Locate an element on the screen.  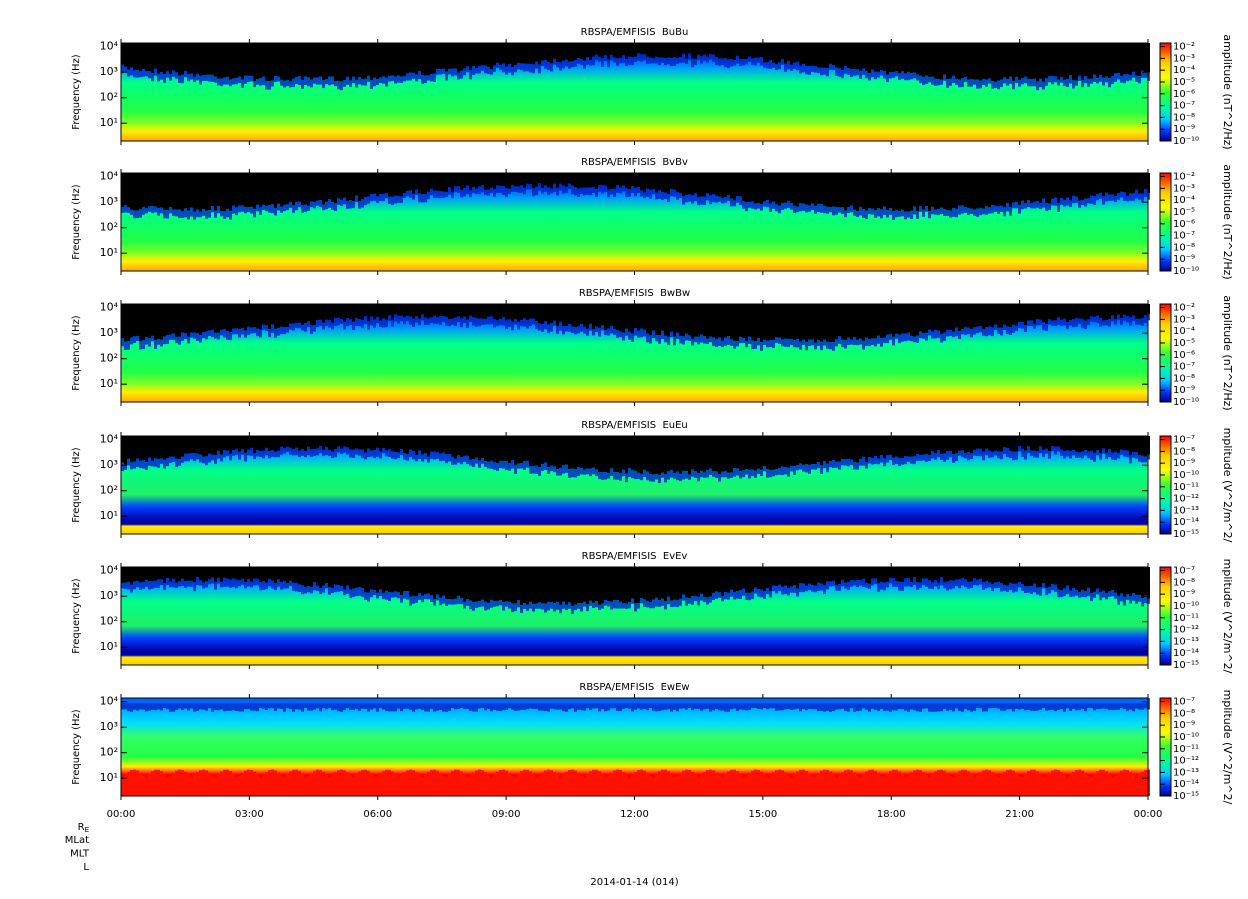
colorbar-label: amplitude (nT^2/Hz) is located at coordinates (1227, 352).